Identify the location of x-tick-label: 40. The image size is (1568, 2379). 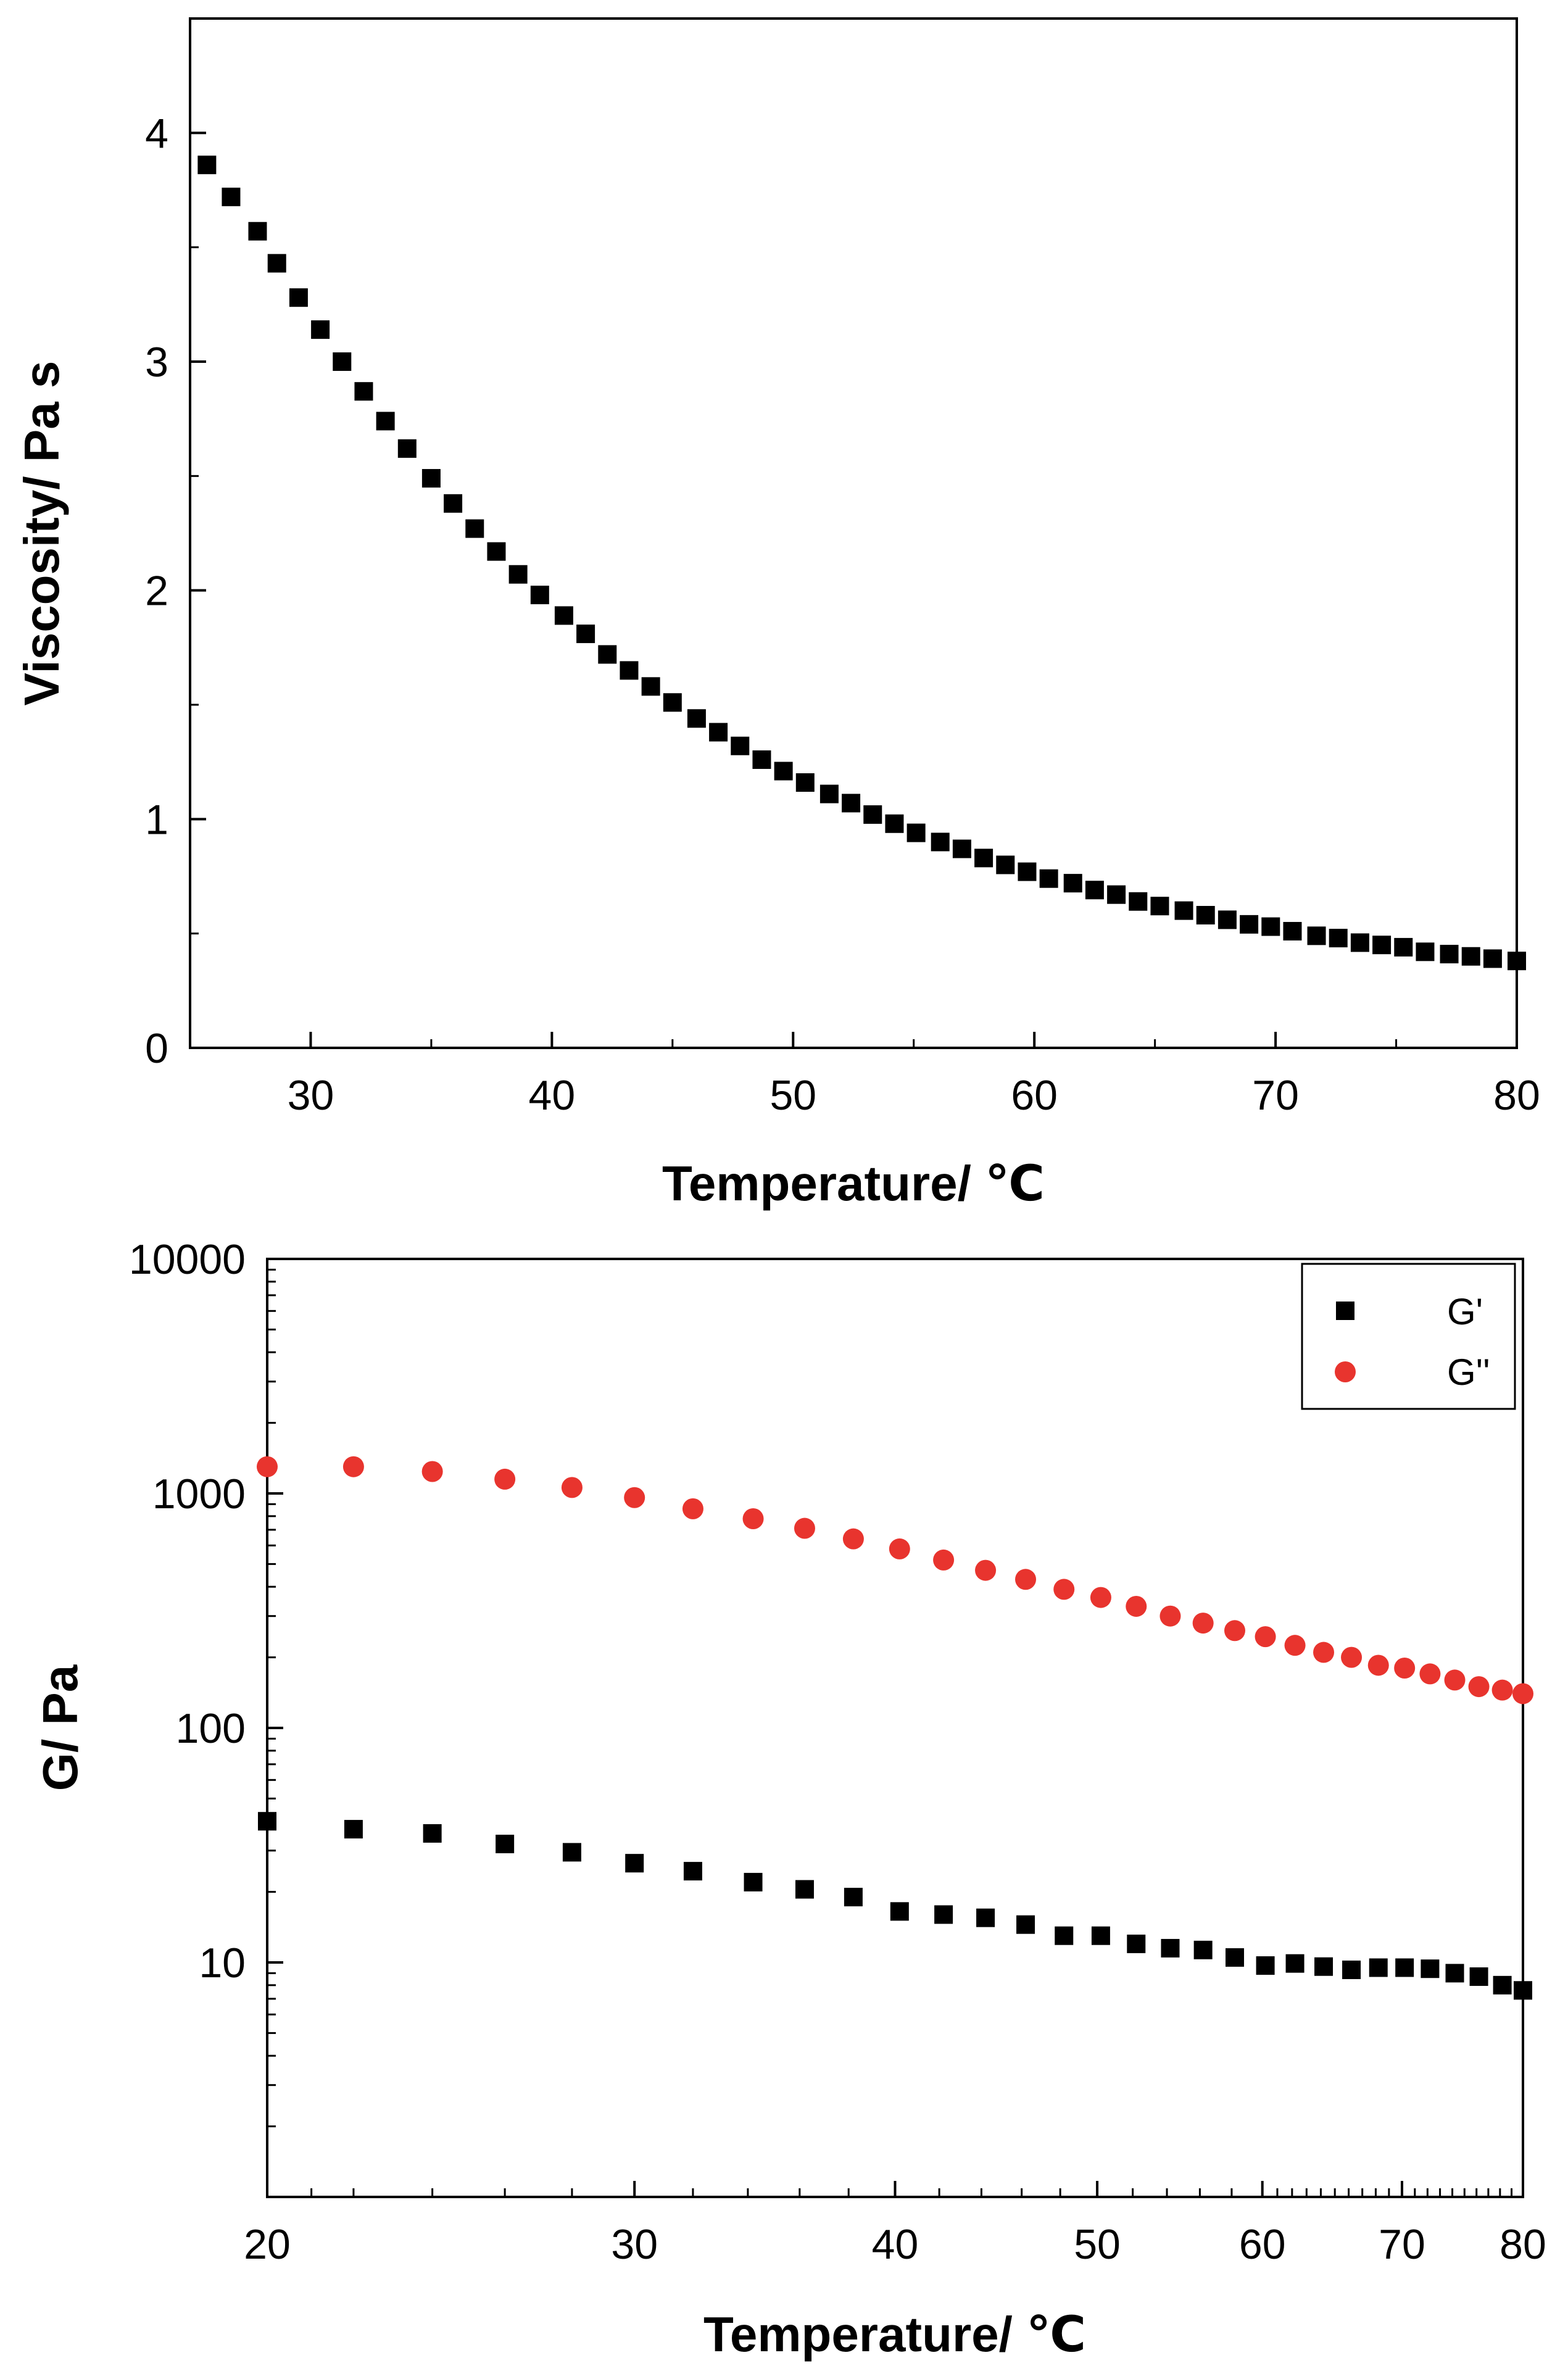
(552, 1095).